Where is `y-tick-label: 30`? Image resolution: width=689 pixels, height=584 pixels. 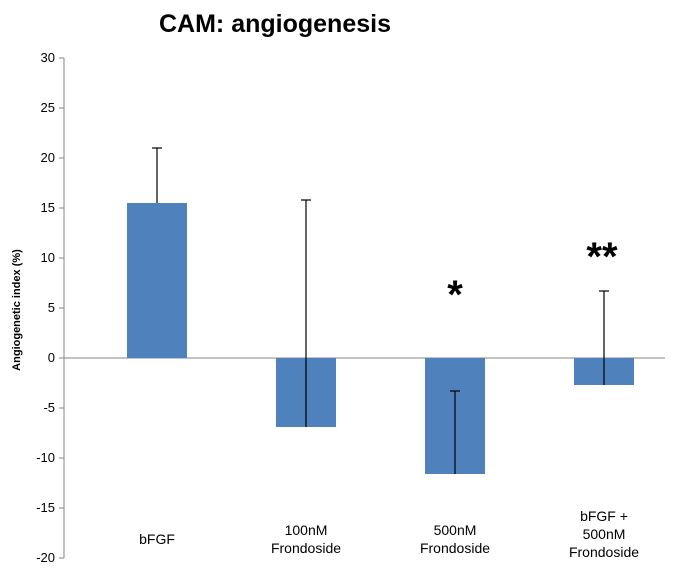 y-tick-label: 30 is located at coordinates (48, 57).